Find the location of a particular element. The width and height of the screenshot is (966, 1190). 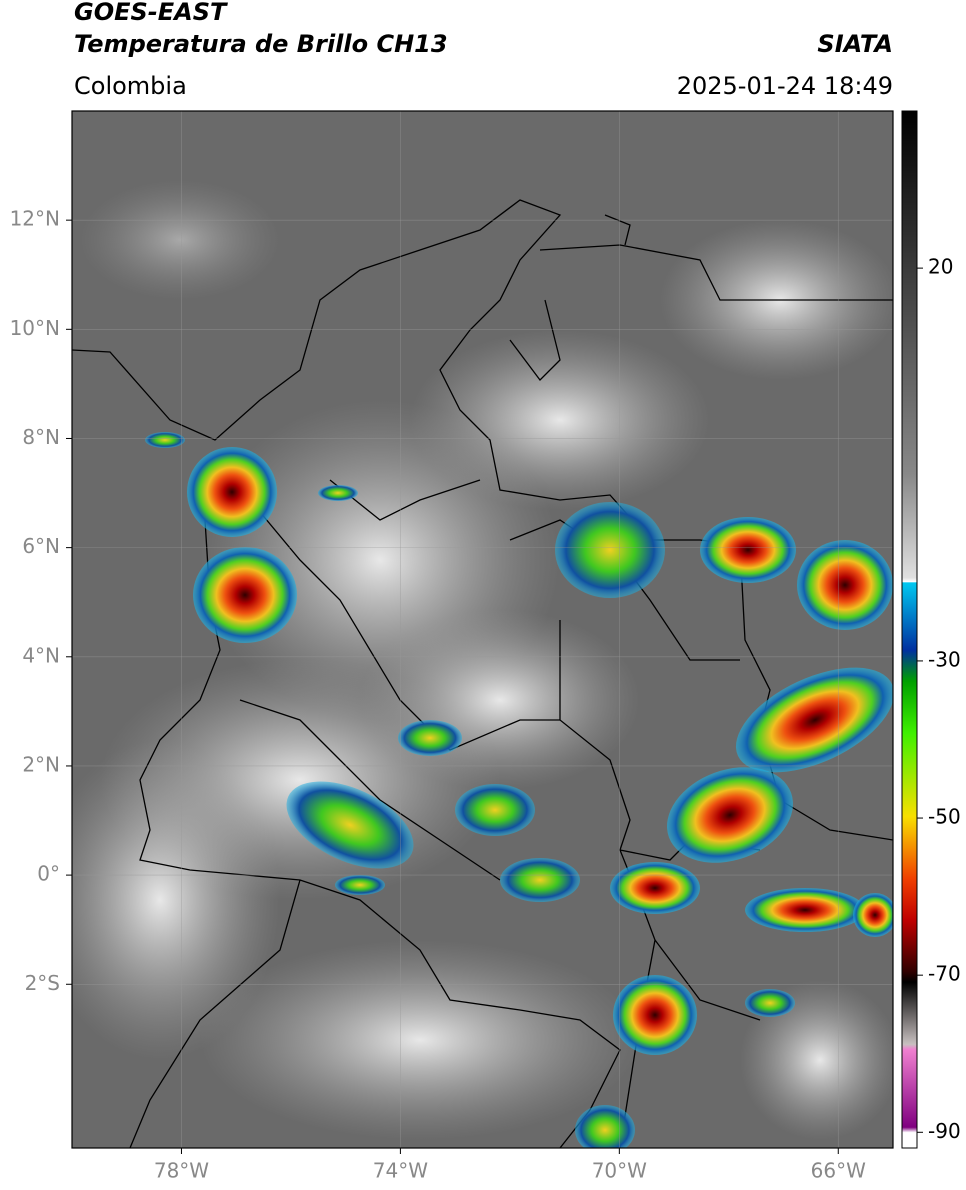

y-tick-label: 2°S is located at coordinates (42, 983).